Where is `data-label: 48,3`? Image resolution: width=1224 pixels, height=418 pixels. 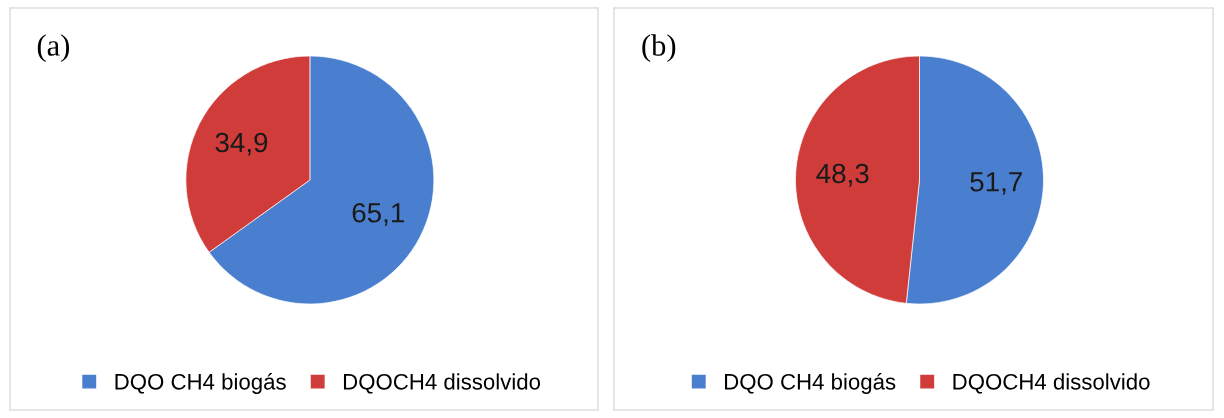 data-label: 48,3 is located at coordinates (842, 175).